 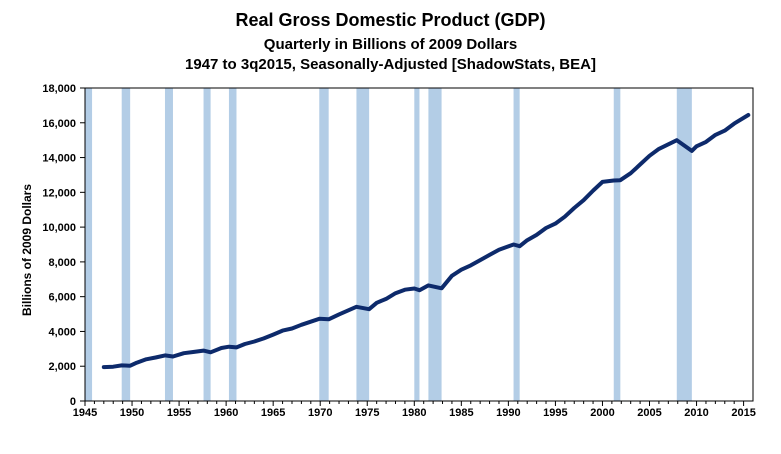 I want to click on y-tick-label: 10,000, so click(x=59, y=228).